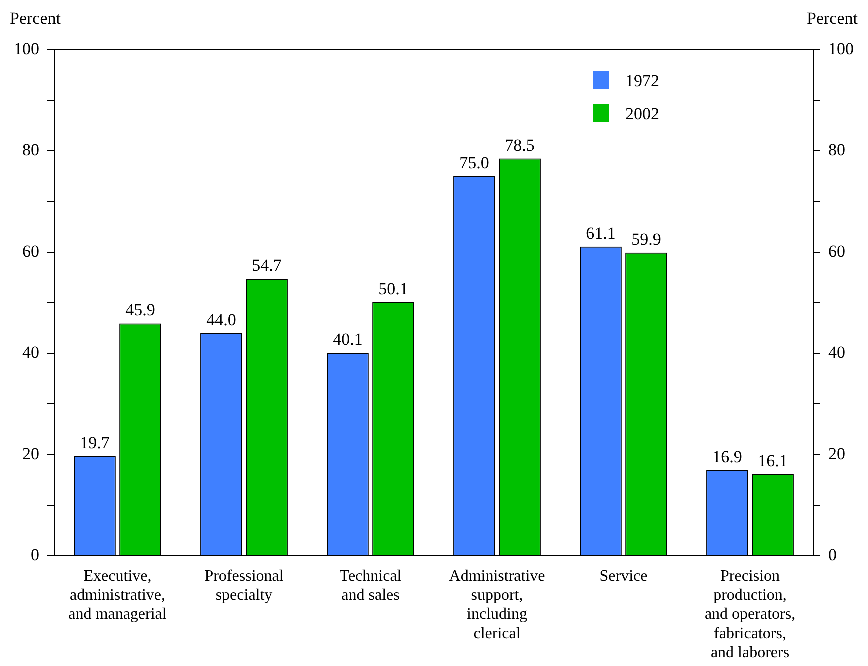 Image resolution: width=868 pixels, height=666 pixels. I want to click on legend-label: 1972, so click(643, 80).